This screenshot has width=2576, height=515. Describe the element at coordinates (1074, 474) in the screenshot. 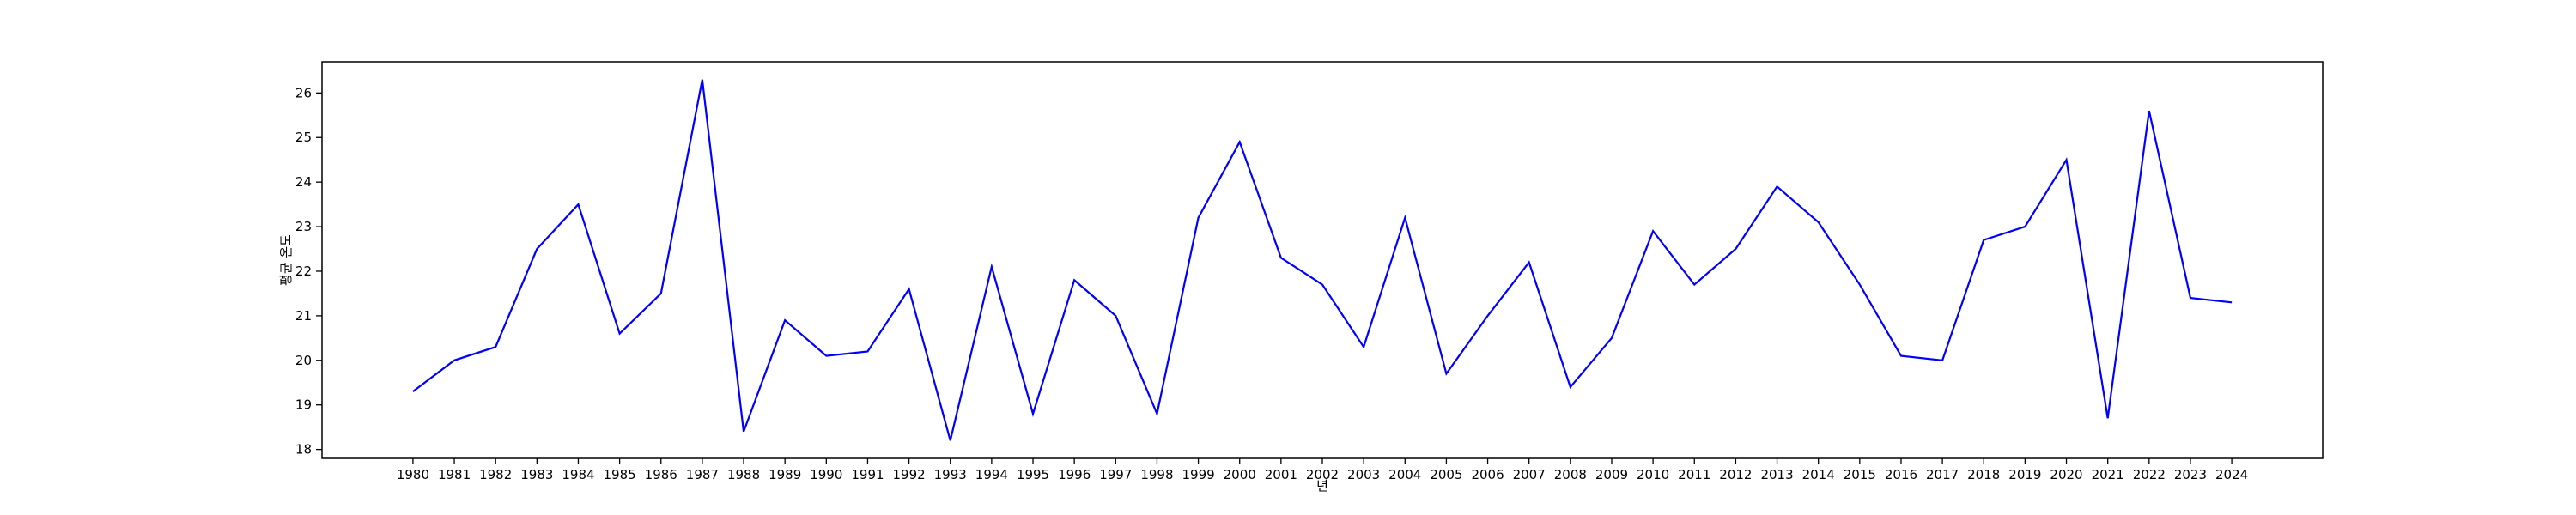

I see `x-tick-label: 1996` at that location.